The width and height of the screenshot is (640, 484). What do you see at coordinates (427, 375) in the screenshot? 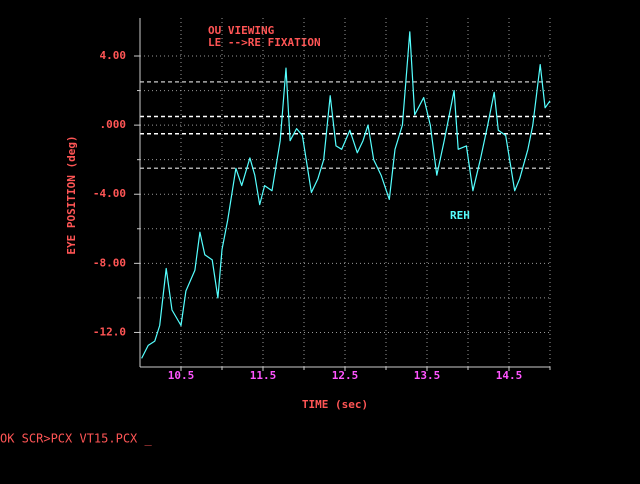
I see `x-tick-label: 13.5` at bounding box center [427, 375].